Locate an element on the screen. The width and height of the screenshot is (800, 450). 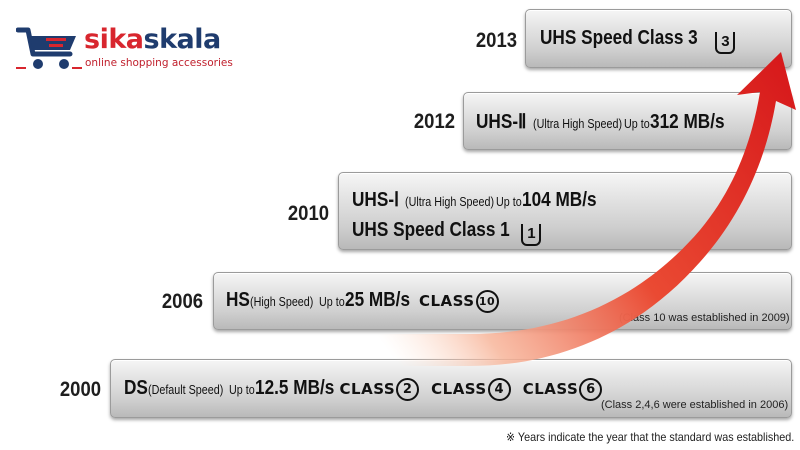
year-label-2006: 2006 is located at coordinates (182, 301).